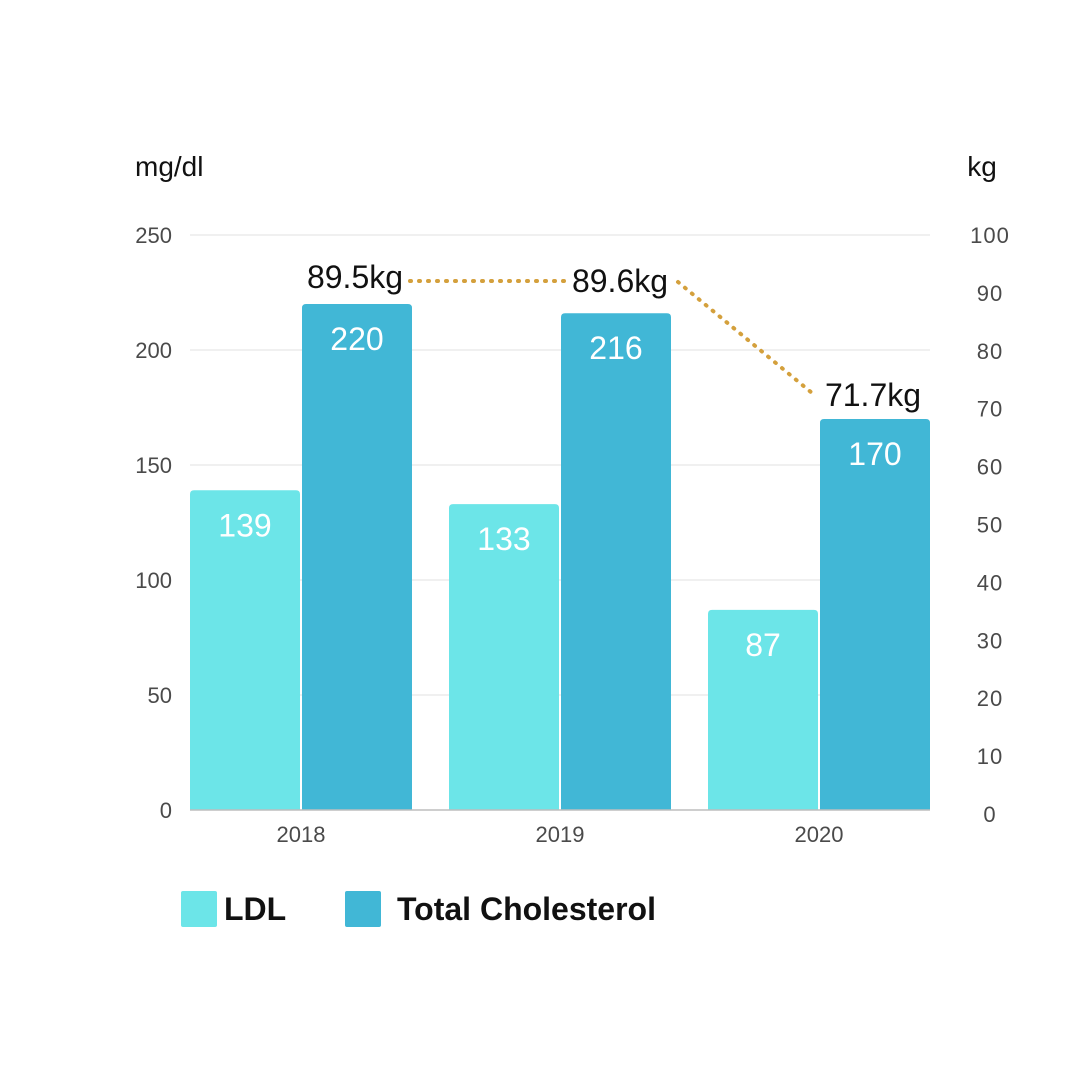 This screenshot has width=1080, height=1080. What do you see at coordinates (990, 235) in the screenshot?
I see `y-right-tick-label: 100` at bounding box center [990, 235].